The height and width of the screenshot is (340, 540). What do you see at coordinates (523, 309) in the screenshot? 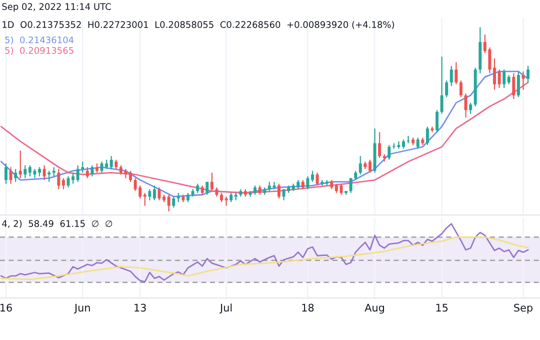
I see `x-tick-label: Sep` at bounding box center [523, 309].